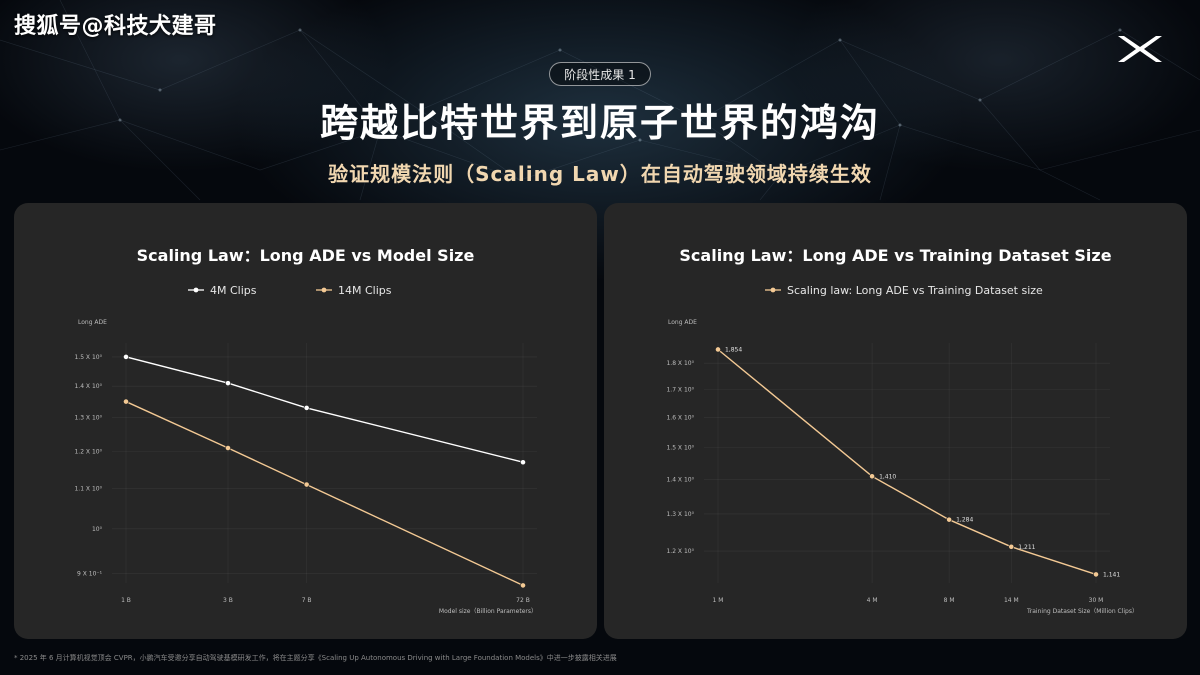 Image resolution: width=1200 pixels, height=675 pixels. What do you see at coordinates (126, 600) in the screenshot?
I see `x-tick-label: 1 B` at bounding box center [126, 600].